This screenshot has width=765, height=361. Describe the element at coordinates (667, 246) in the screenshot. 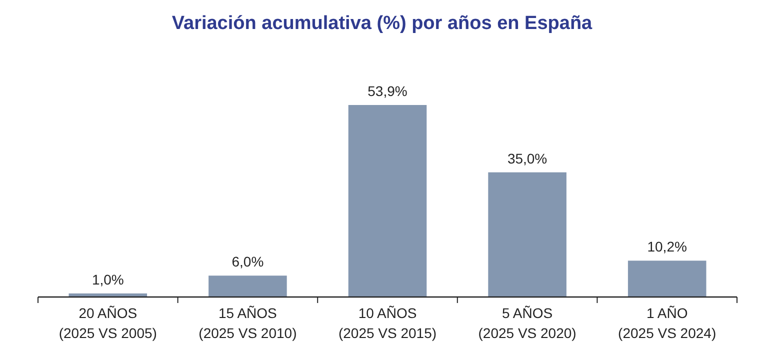

I see `data-label: 10,2%` at that location.